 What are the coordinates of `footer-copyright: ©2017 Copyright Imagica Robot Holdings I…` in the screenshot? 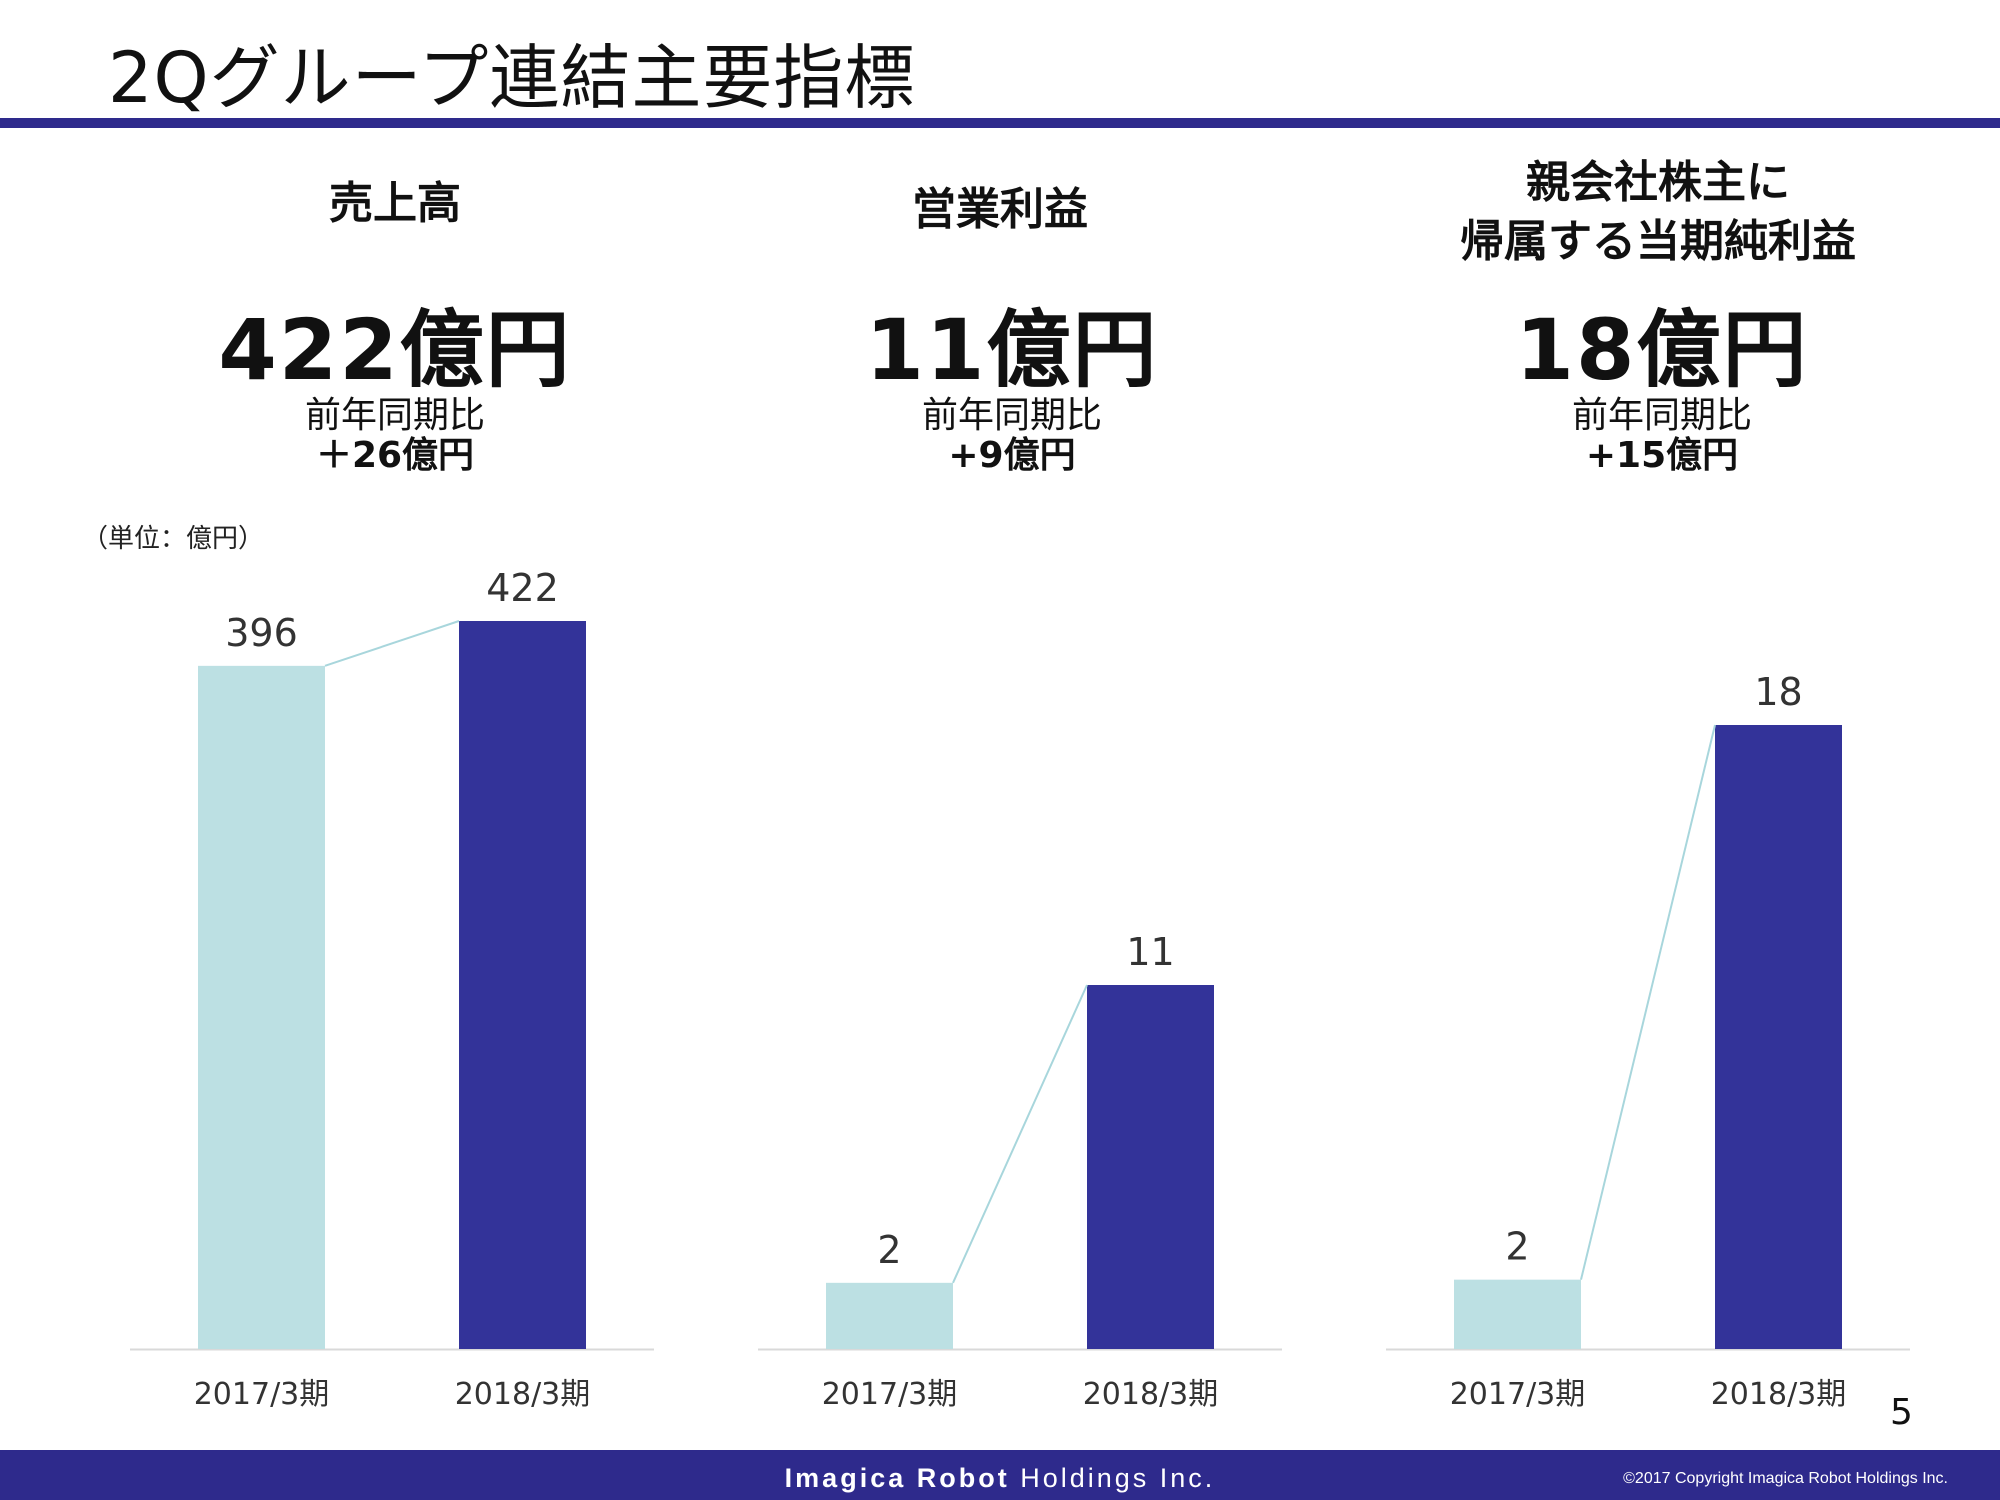 It's located at (1785, 1478).